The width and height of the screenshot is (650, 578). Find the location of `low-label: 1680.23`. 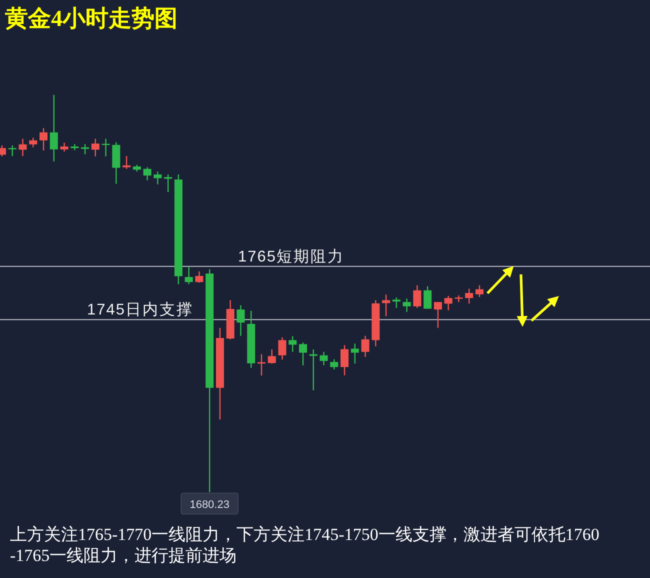

low-label: 1680.23 is located at coordinates (209, 503).